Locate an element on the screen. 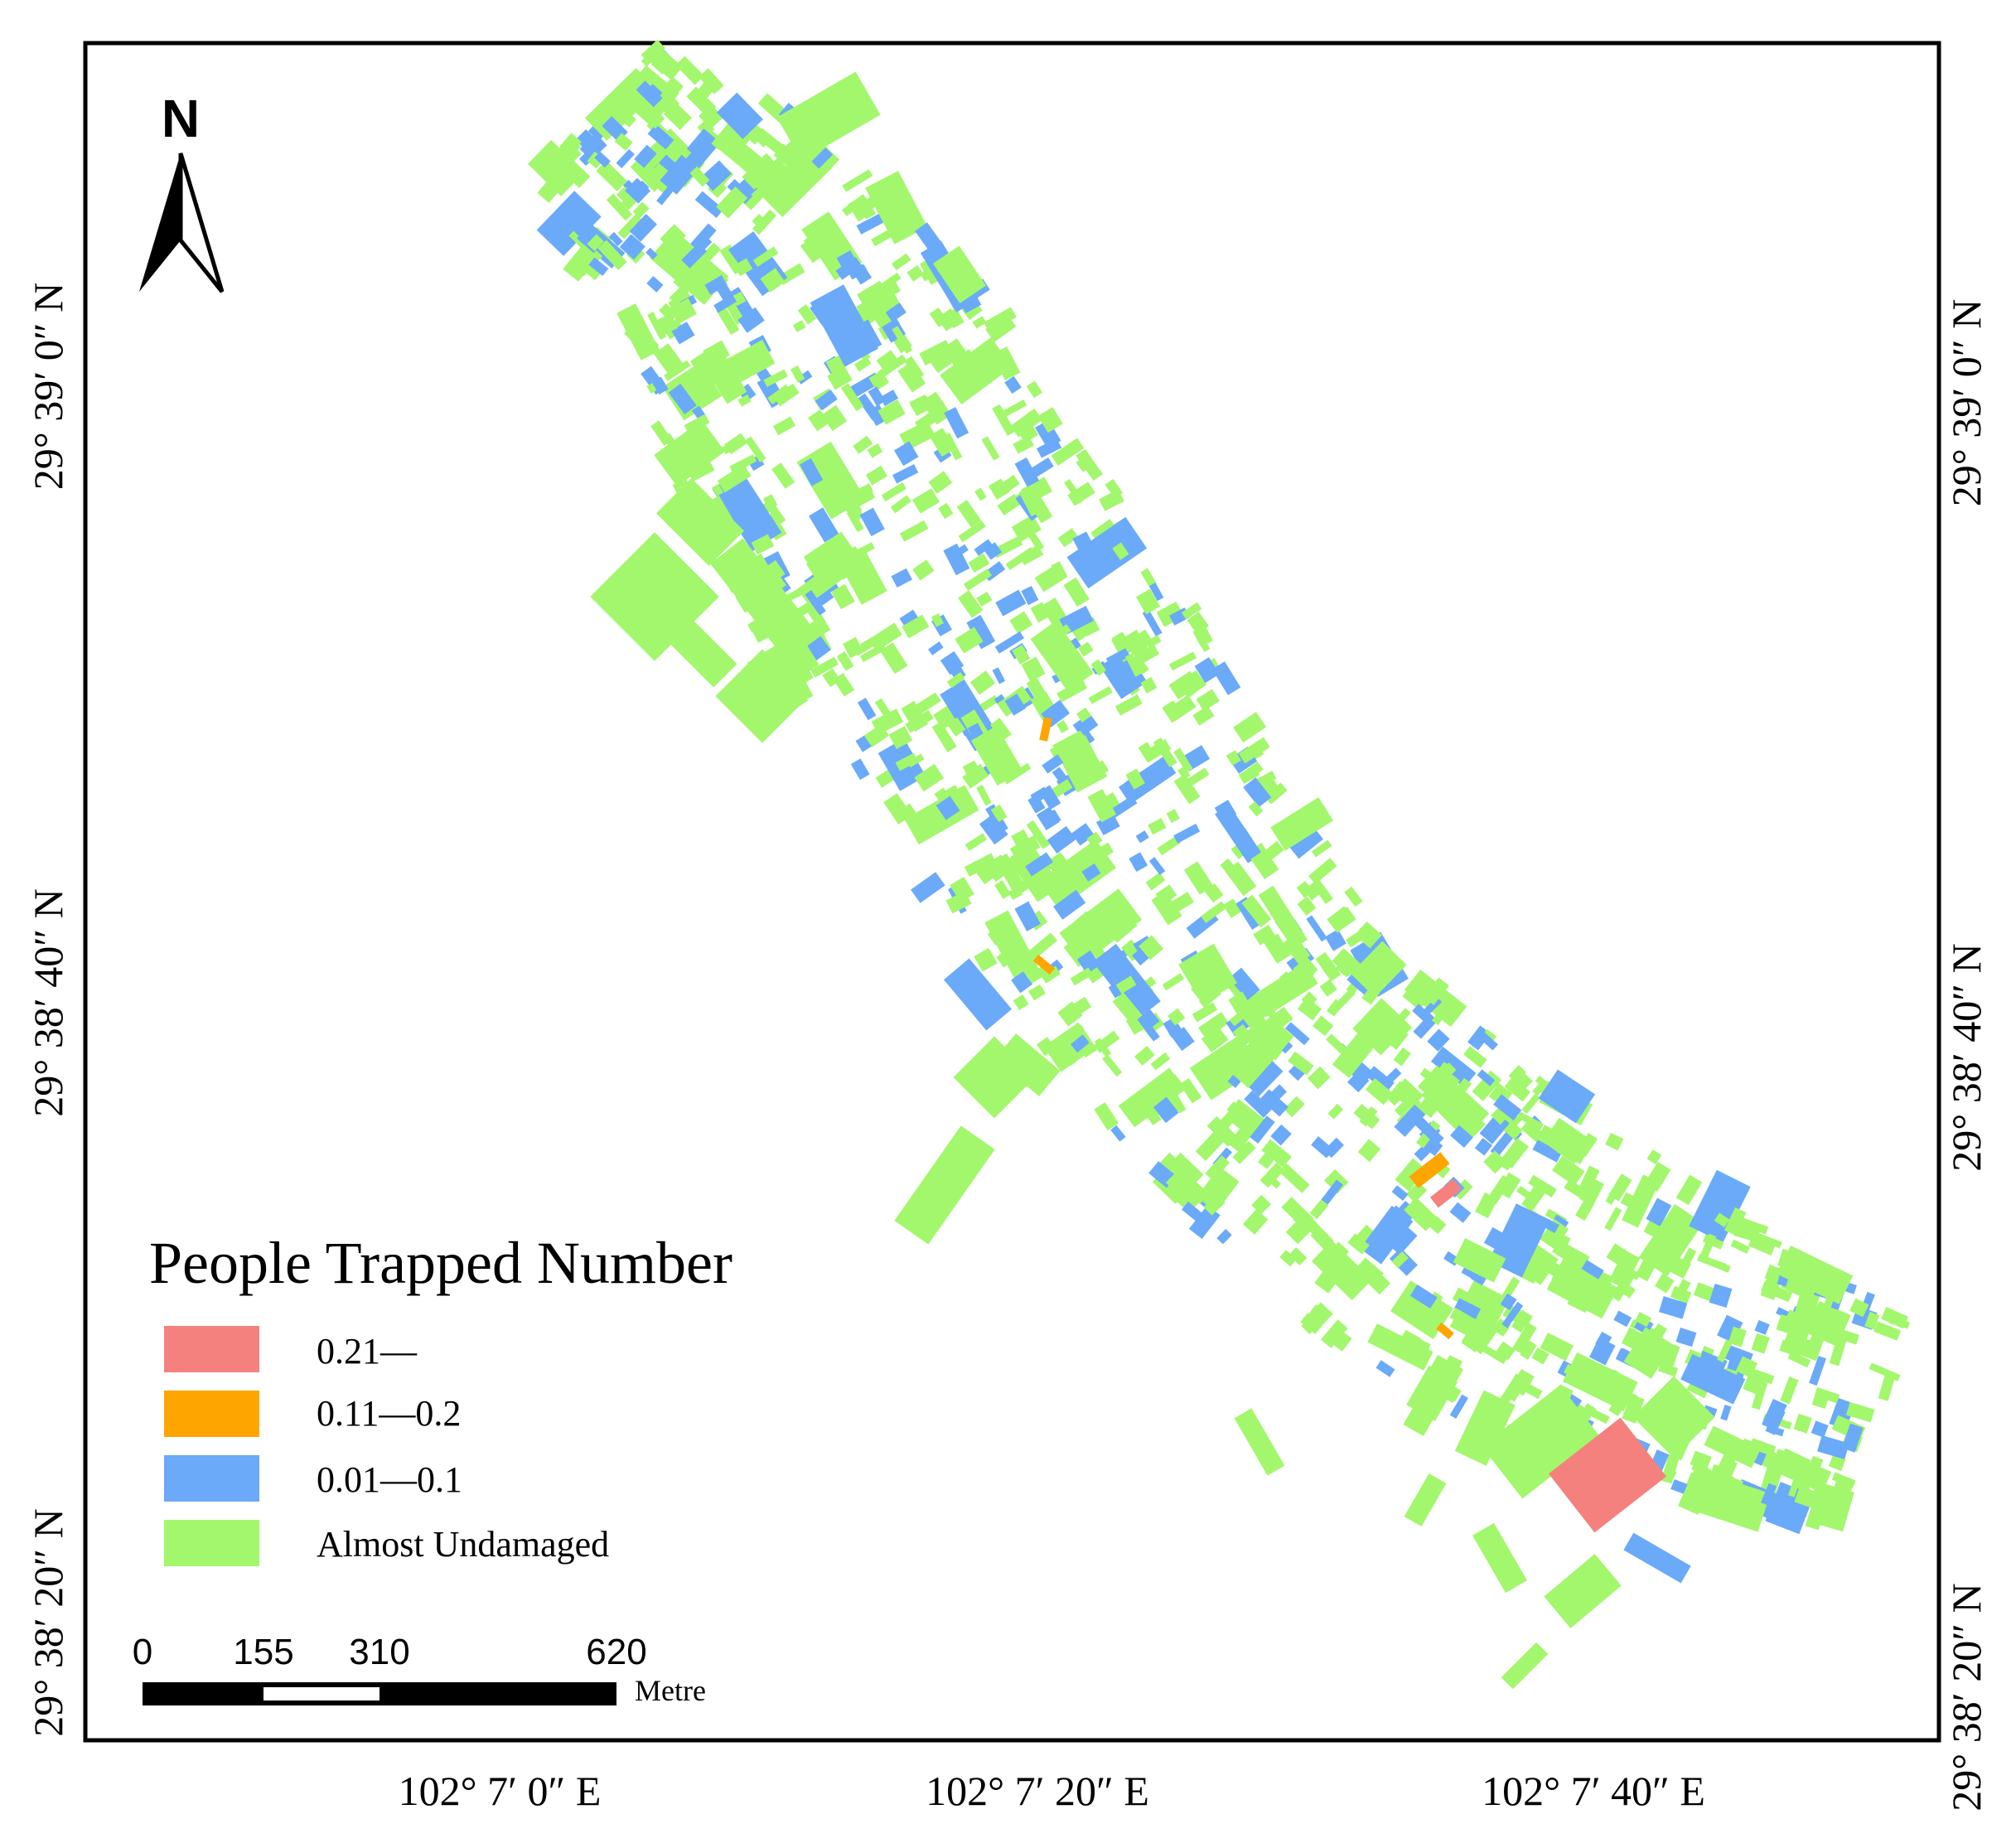 The image size is (2016, 1848). latitude-label-left-38-40: 29° 38′ 40″ N is located at coordinates (48, 1002).